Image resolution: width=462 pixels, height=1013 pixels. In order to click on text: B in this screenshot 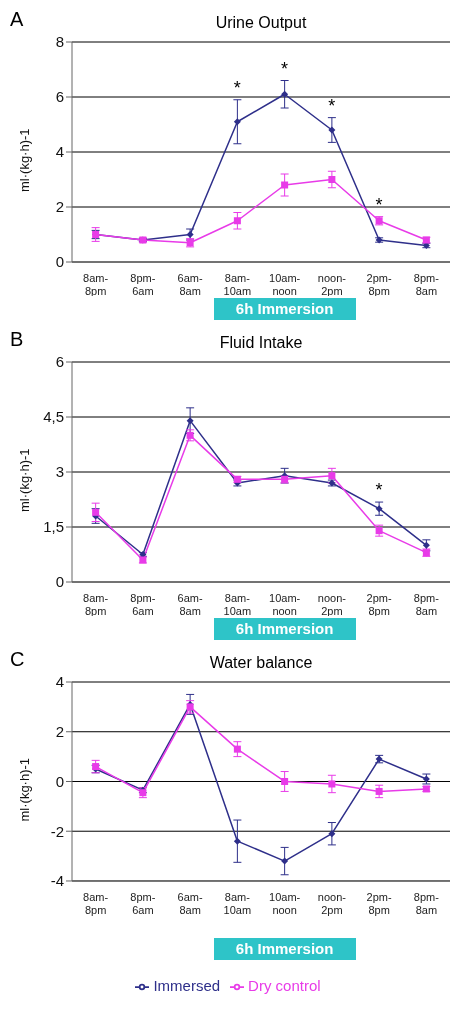, I will do `click(17, 339)`.